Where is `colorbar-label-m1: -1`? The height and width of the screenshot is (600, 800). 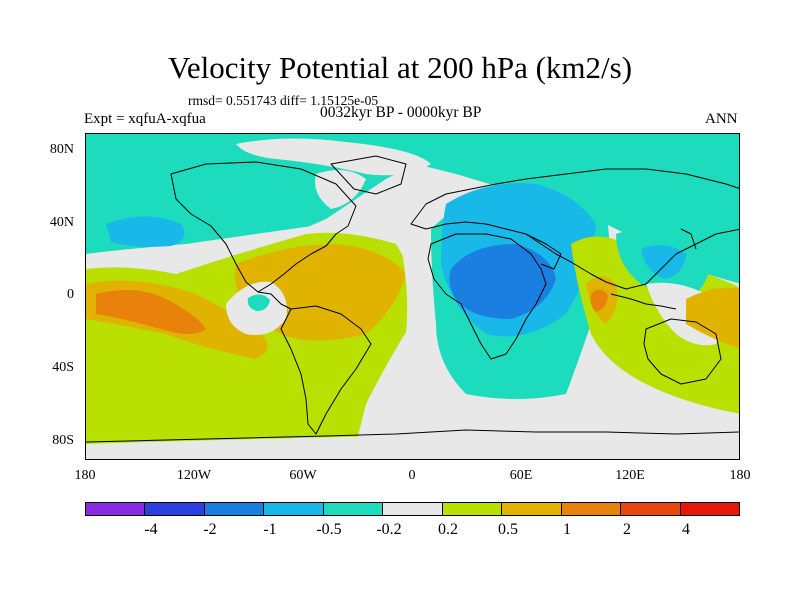 colorbar-label-m1: -1 is located at coordinates (270, 529).